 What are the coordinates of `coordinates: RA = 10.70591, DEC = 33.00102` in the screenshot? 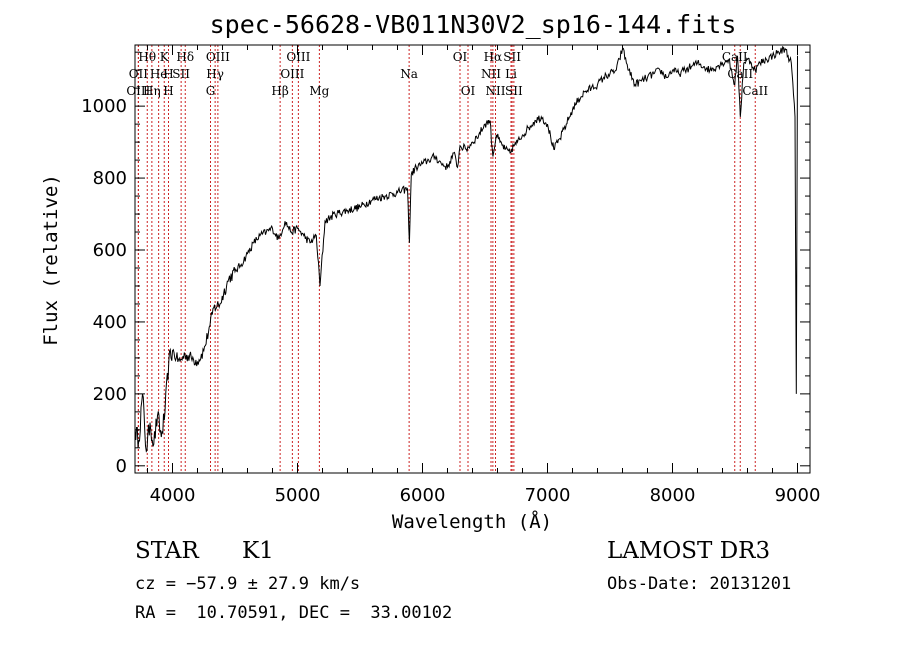 It's located at (294, 613).